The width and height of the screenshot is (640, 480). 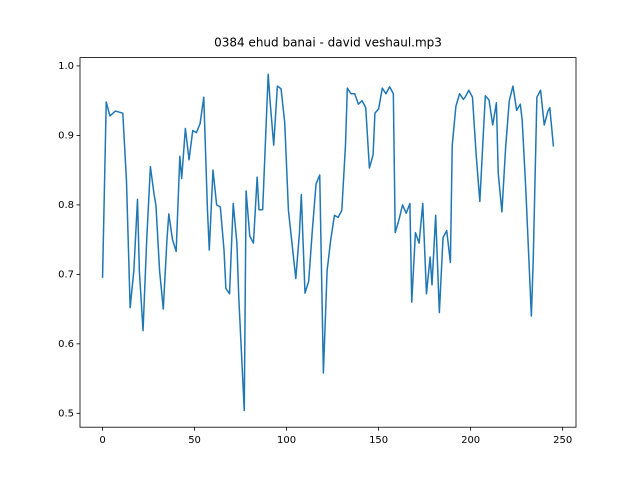 What do you see at coordinates (66, 344) in the screenshot?
I see `y-tick-label: 0.6` at bounding box center [66, 344].